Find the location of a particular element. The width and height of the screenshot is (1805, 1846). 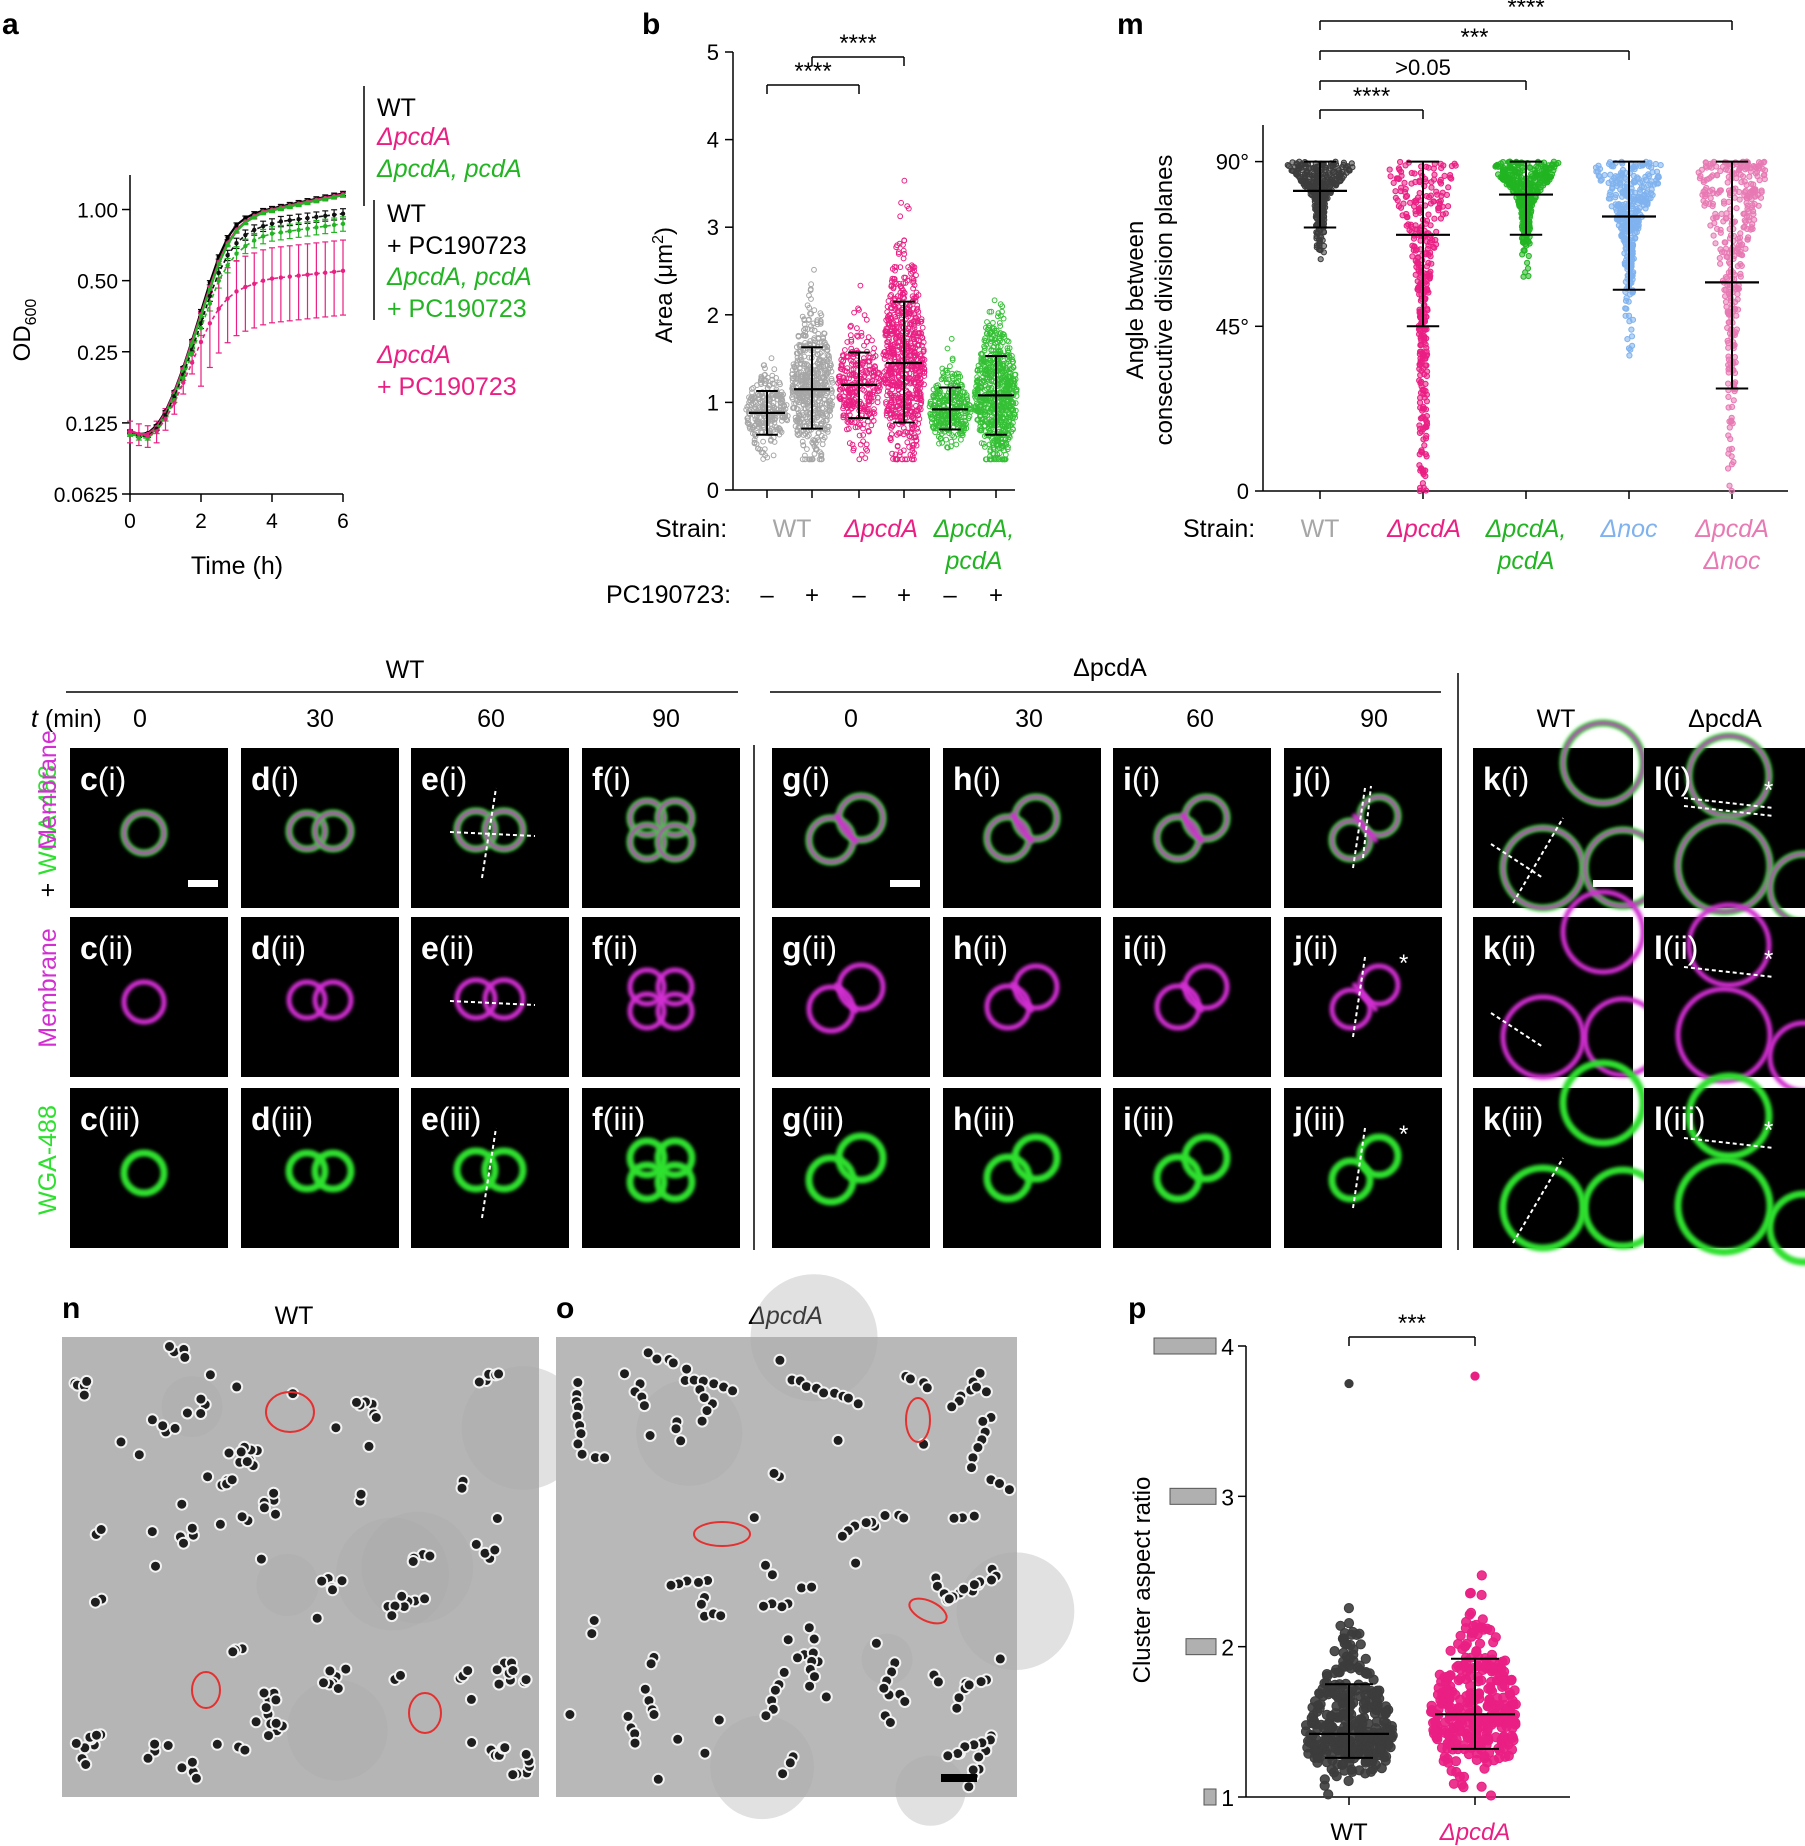

a-x-tick-label: 2 is located at coordinates (201, 521).